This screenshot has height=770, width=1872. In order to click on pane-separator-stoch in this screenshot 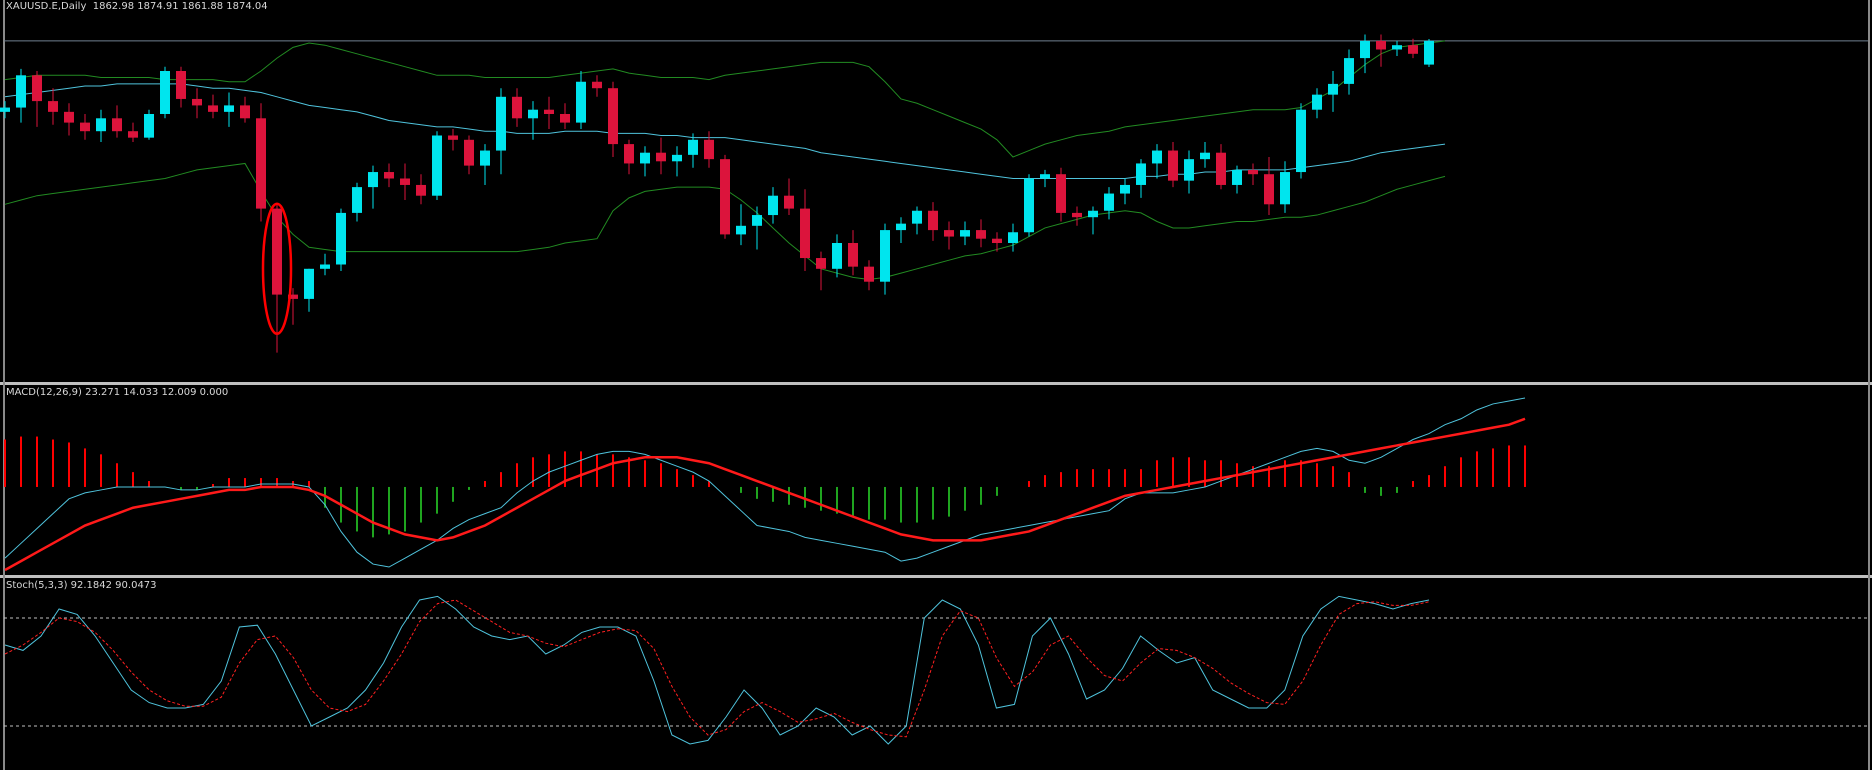, I will do `click(936, 576)`.